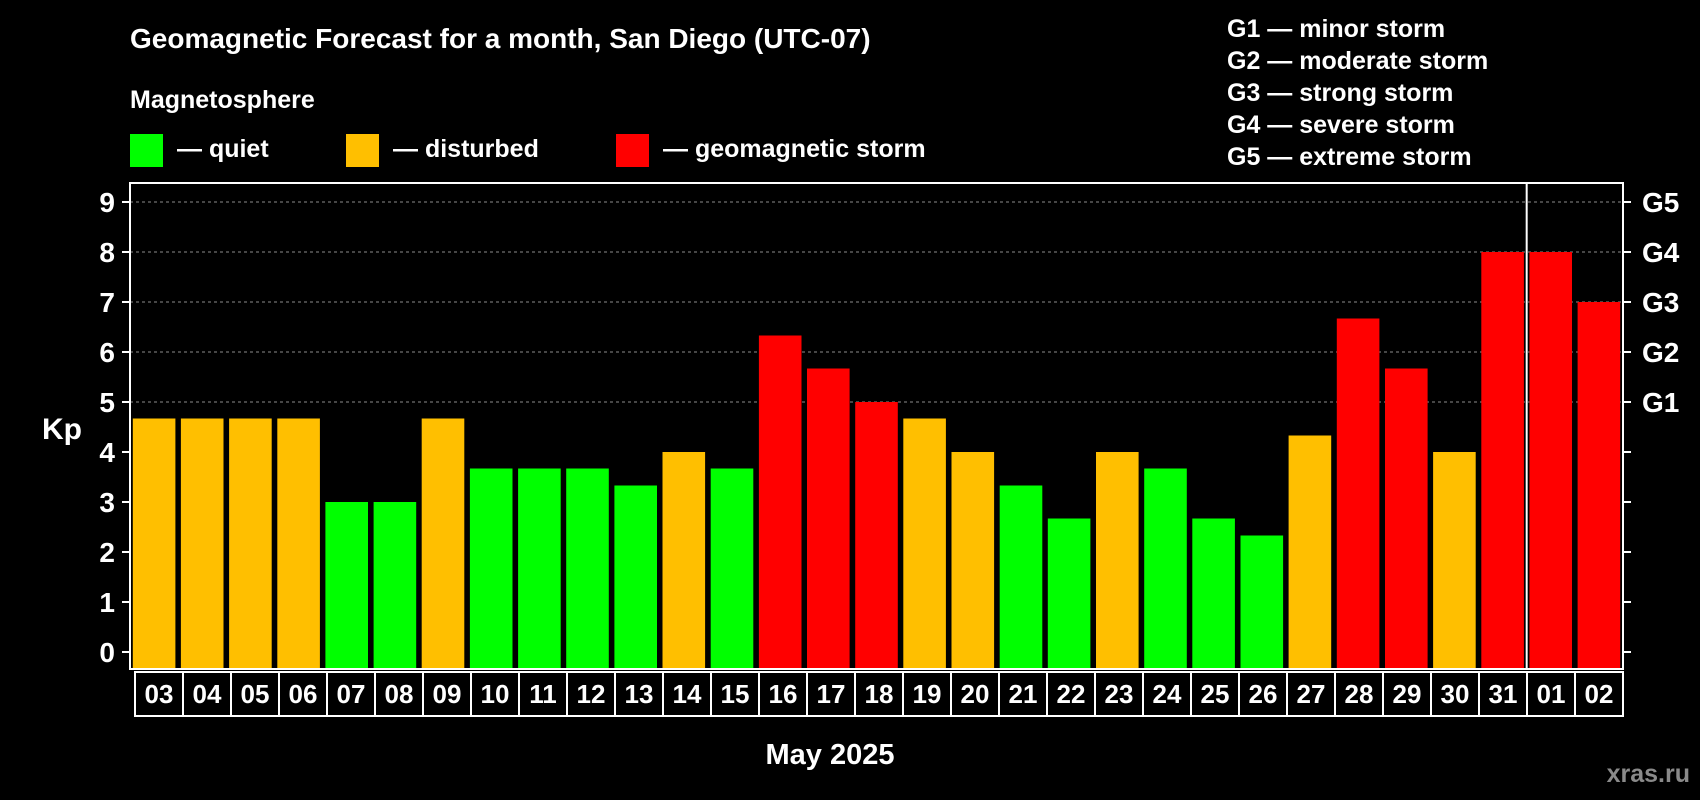  What do you see at coordinates (107, 652) in the screenshot?
I see `y-tick-label: 0` at bounding box center [107, 652].